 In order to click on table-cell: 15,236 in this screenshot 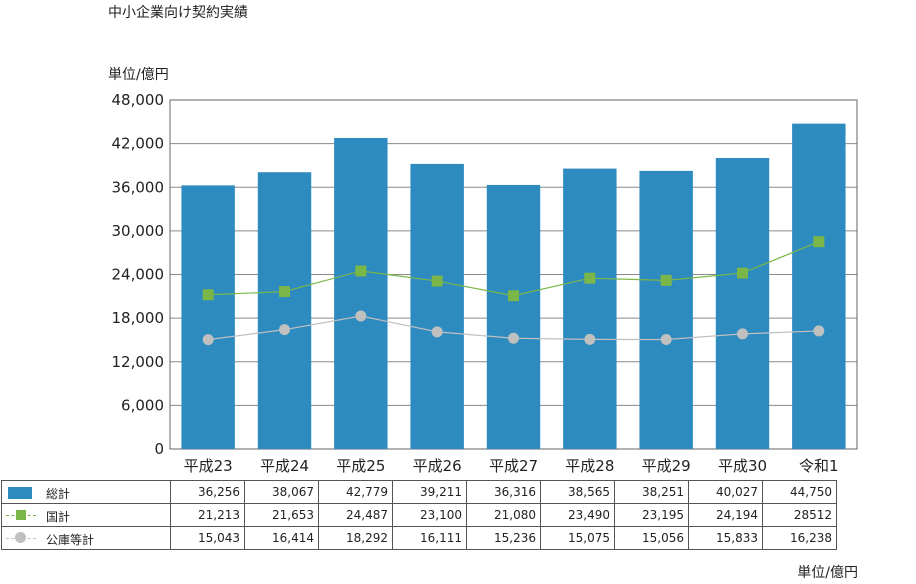, I will do `click(503, 538)`.